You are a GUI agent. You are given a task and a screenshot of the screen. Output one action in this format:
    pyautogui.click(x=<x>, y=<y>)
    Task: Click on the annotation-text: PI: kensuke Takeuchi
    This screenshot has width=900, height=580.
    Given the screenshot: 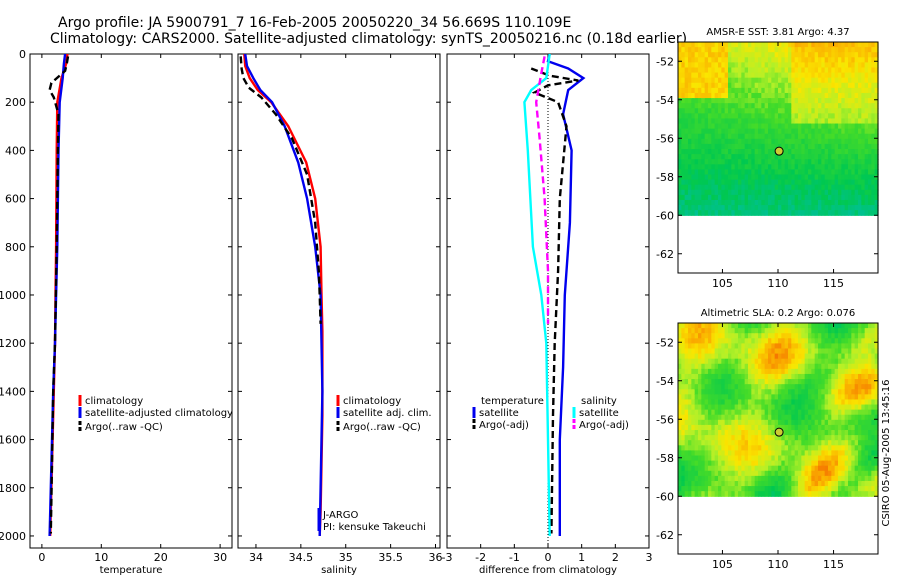 What is the action you would take?
    pyautogui.click(x=374, y=527)
    